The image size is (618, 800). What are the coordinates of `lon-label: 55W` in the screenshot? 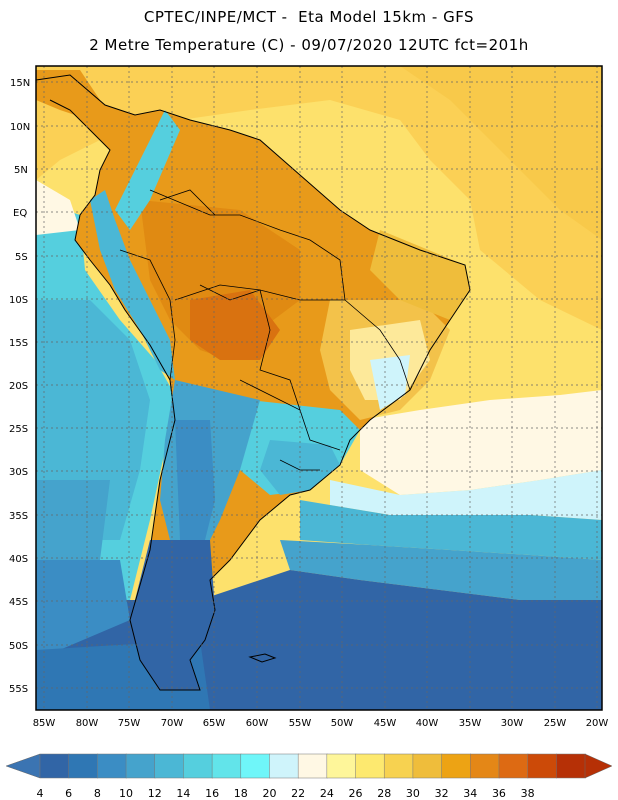 It's located at (300, 723).